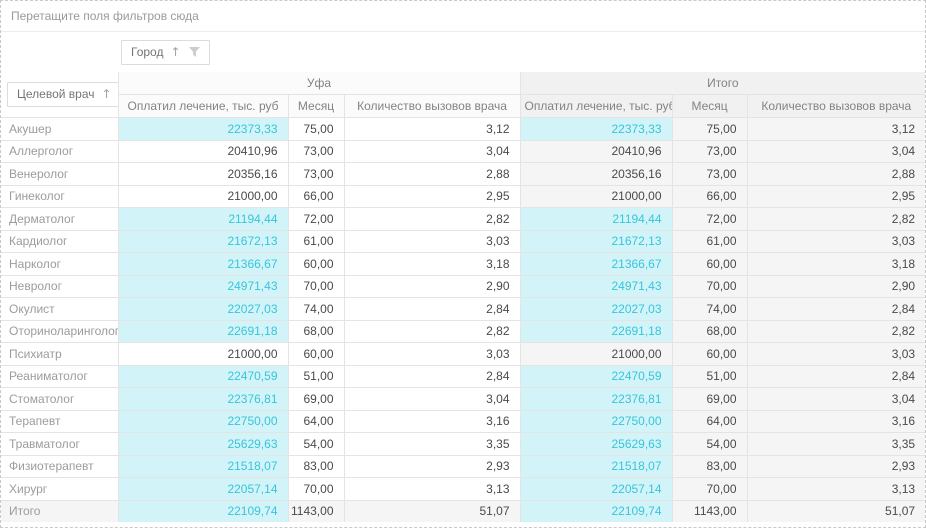  I want to click on cell-ufa-paid: 21518,07, so click(203, 466).